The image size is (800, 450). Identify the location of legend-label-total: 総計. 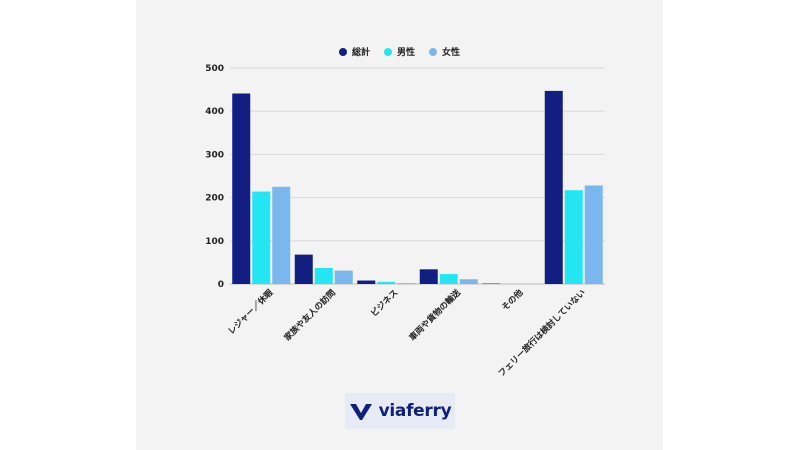
(360, 53).